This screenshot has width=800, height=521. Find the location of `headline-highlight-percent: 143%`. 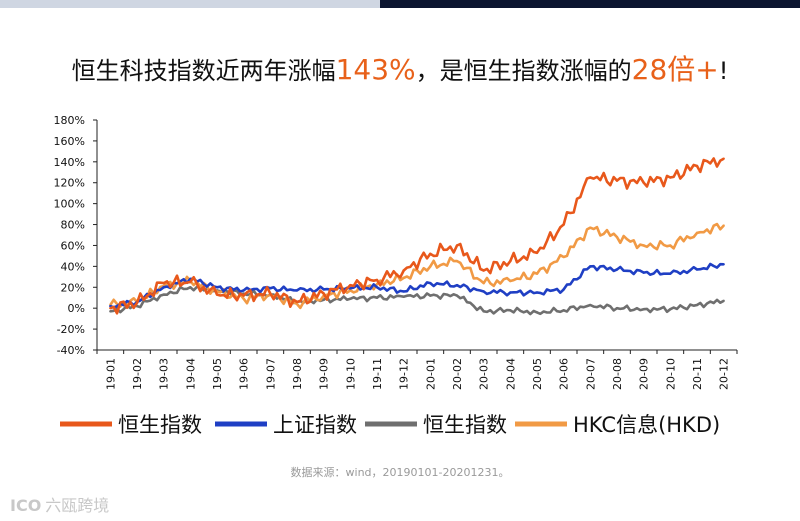

headline-highlight-percent: 143% is located at coordinates (375, 69).